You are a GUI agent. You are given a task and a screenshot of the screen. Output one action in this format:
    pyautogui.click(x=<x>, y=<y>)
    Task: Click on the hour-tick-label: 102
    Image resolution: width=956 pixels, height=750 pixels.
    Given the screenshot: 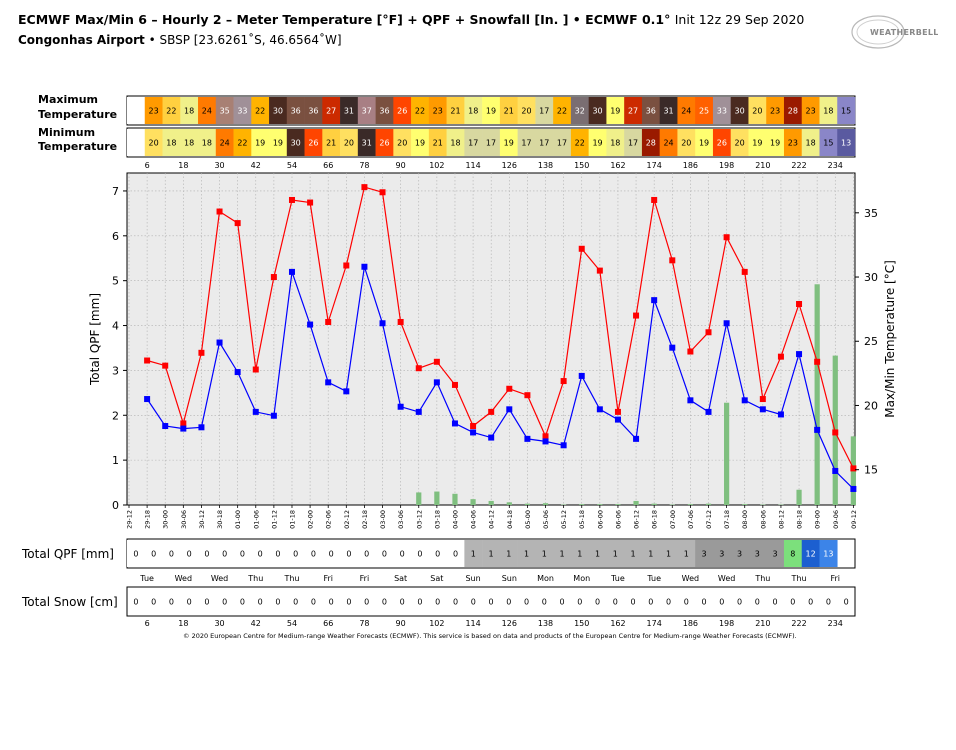 What is the action you would take?
    pyautogui.click(x=436, y=623)
    